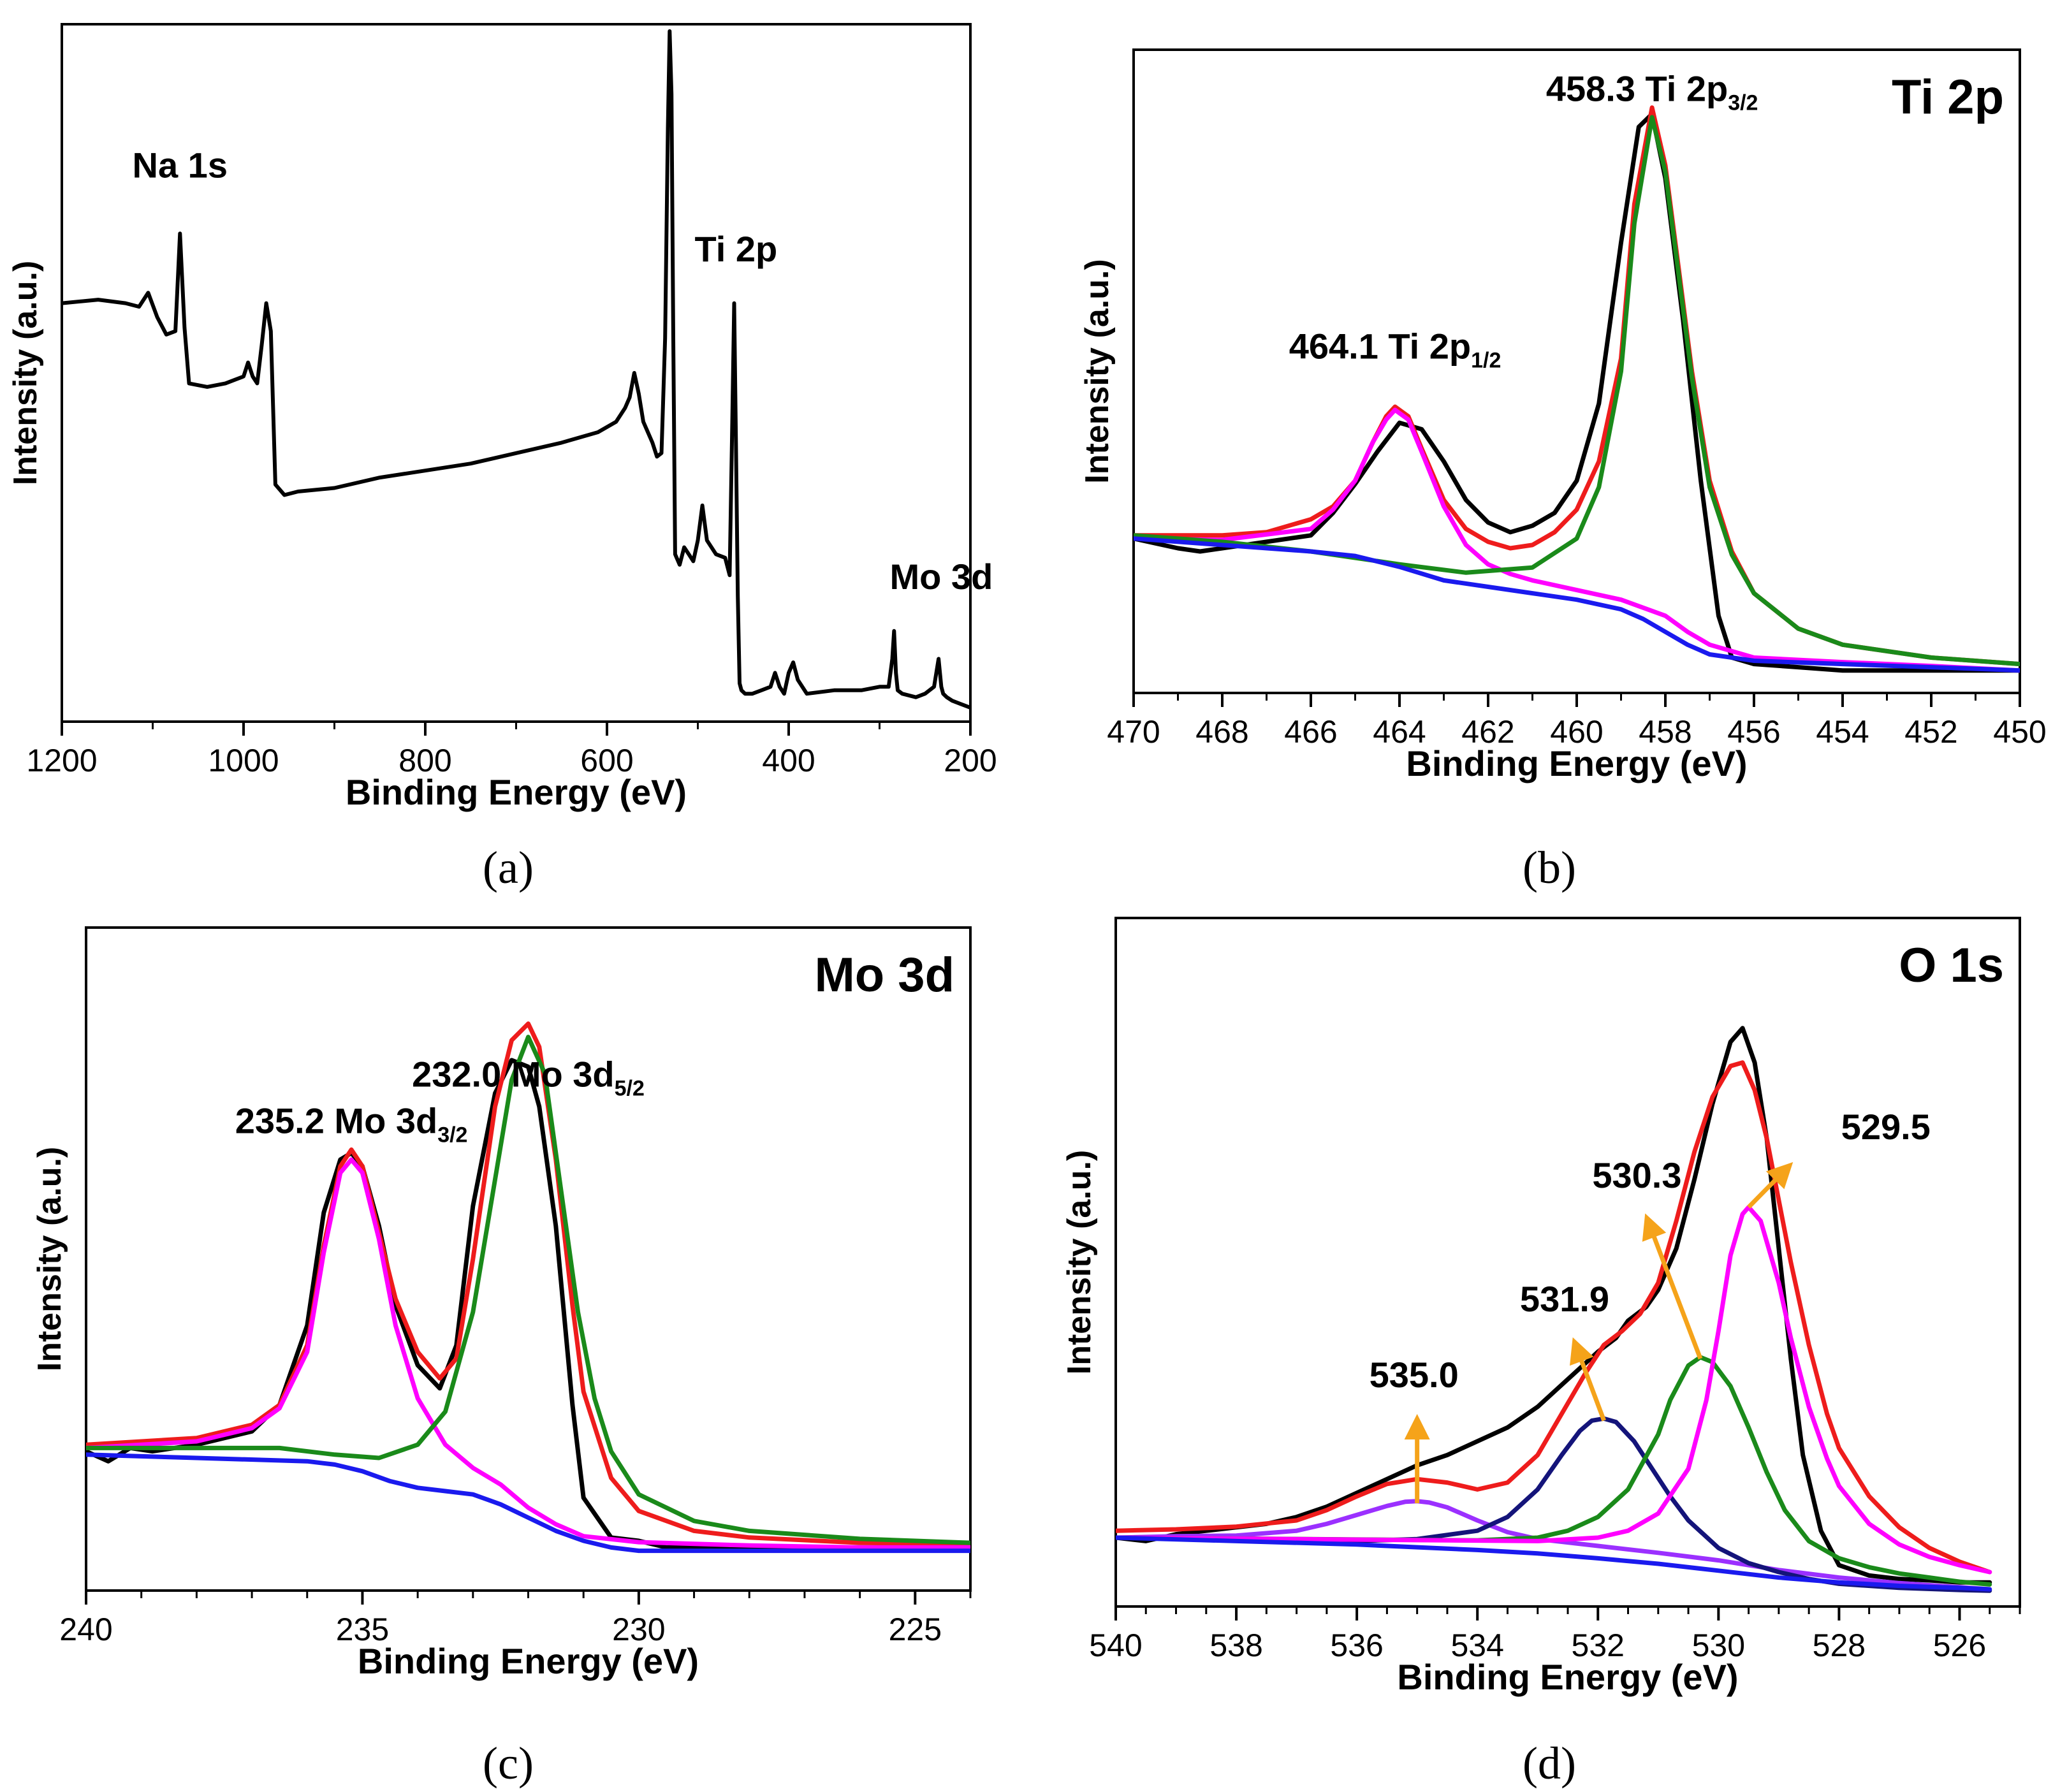 The image size is (2053, 1792). What do you see at coordinates (2019, 732) in the screenshot?
I see `x-tick-label: 450` at bounding box center [2019, 732].